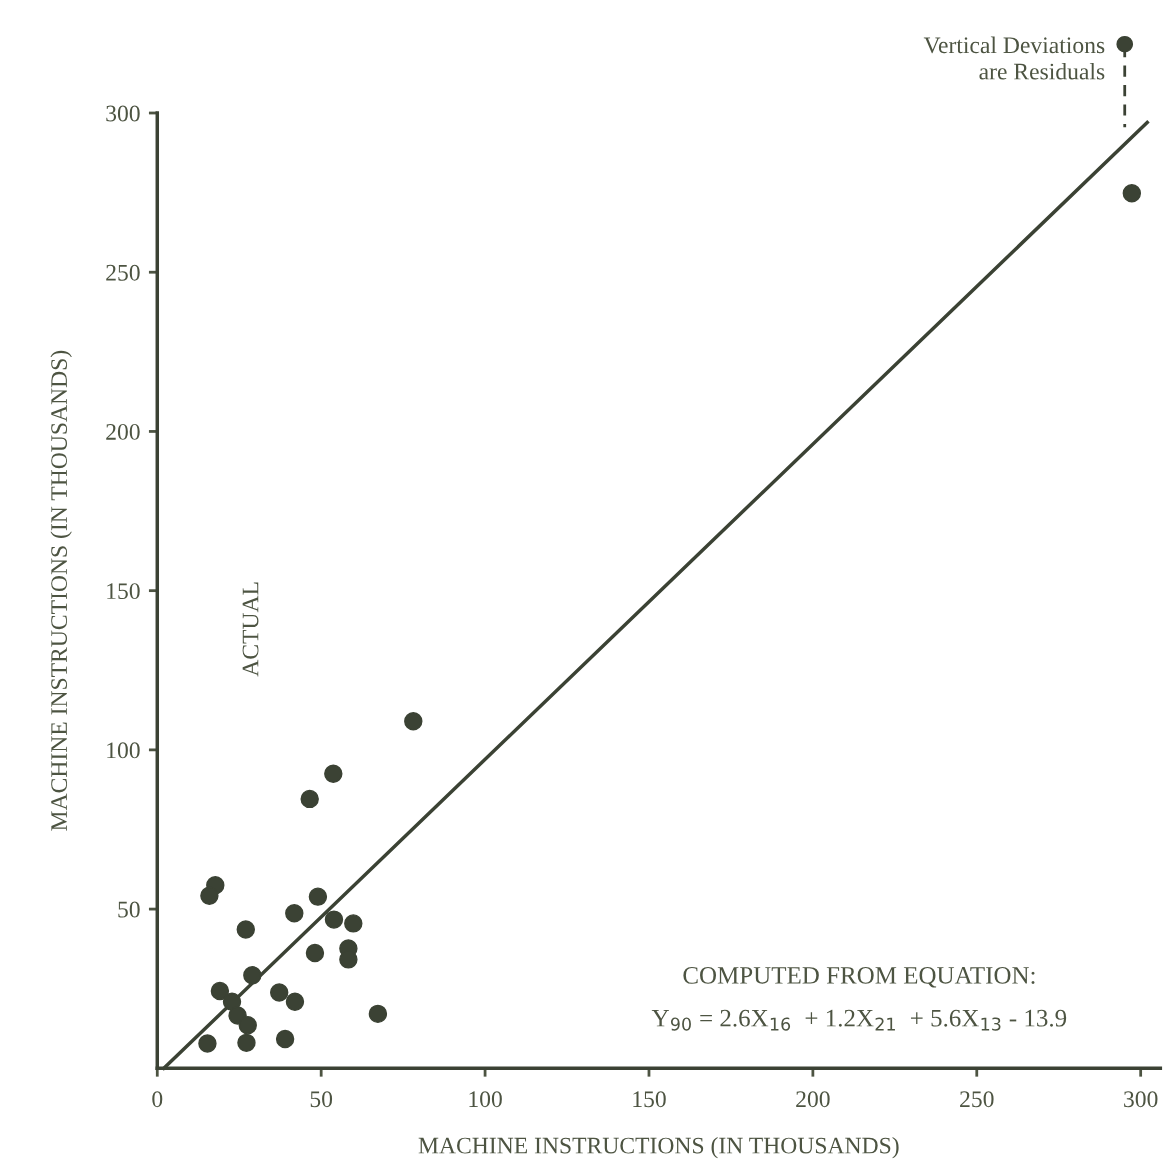 This screenshot has width=1165, height=1165. Describe the element at coordinates (859, 1020) in the screenshot. I see `text: Y$_{90}$ = 2.6X$_{16}$ + 1.2X$_{21}$ + 5.6X$_{13}$ - 13.9` at that location.